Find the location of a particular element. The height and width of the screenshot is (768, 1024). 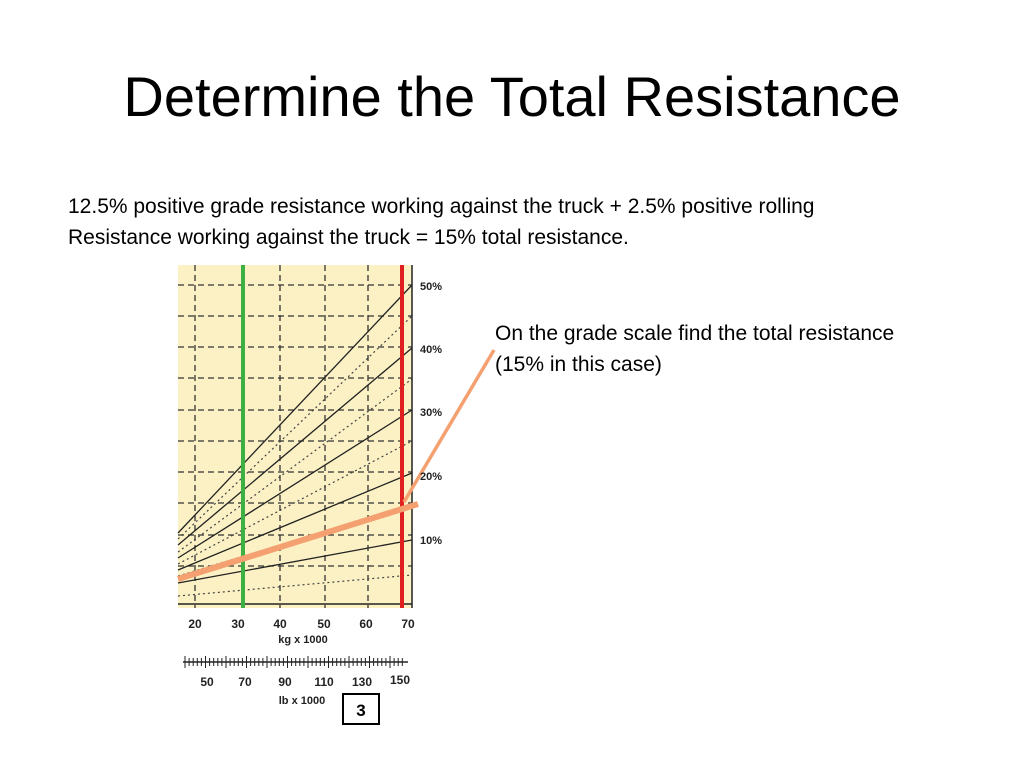

grade-label-30: 30% is located at coordinates (431, 413).